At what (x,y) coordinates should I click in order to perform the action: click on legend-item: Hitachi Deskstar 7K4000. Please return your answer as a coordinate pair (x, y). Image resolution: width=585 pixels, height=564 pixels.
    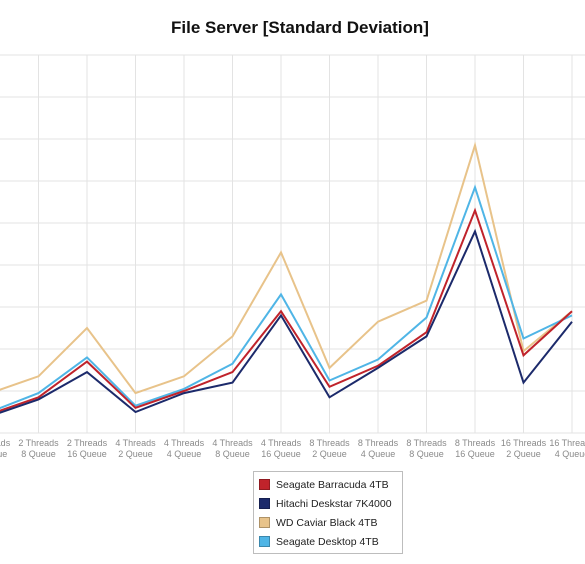
    Looking at the image, I should click on (328, 503).